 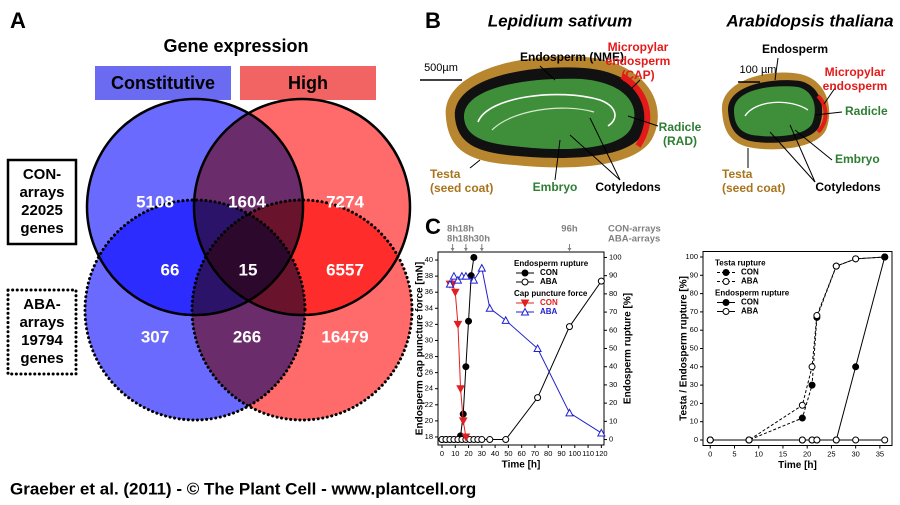 I want to click on set-header, so click(x=308, y=83).